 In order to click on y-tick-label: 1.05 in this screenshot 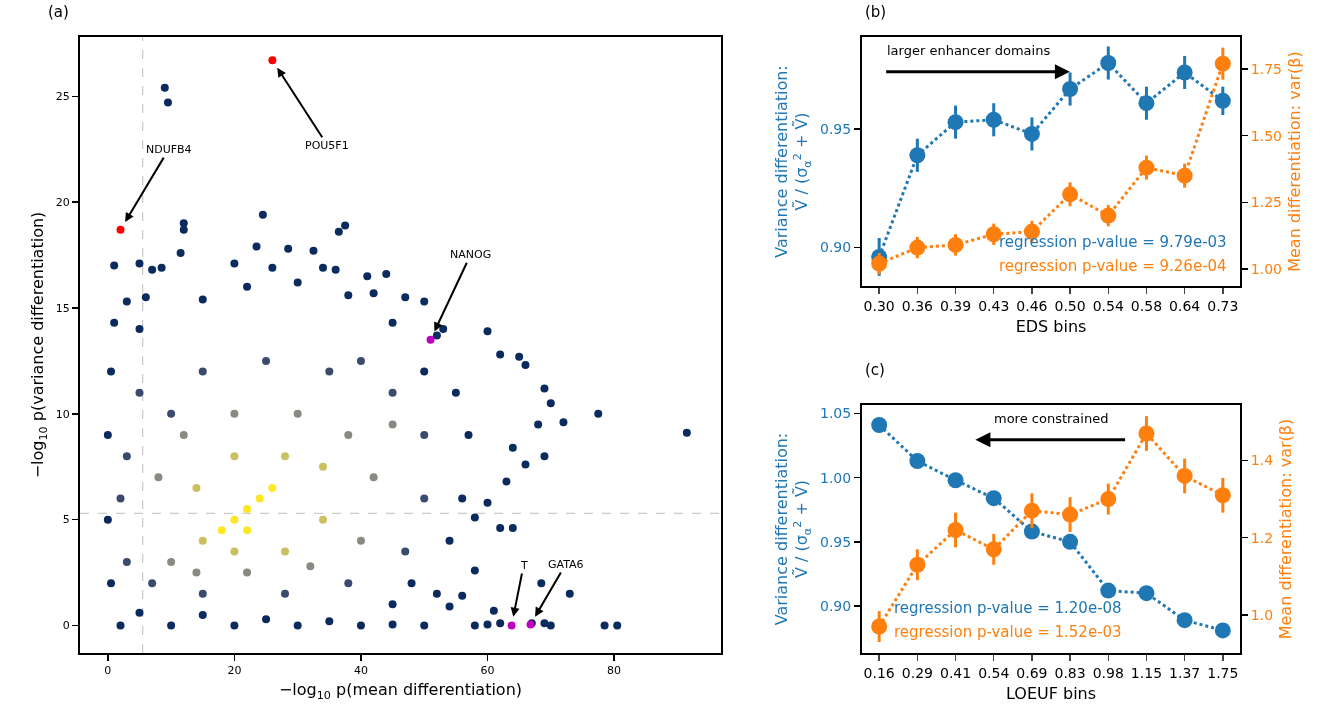, I will do `click(836, 413)`.